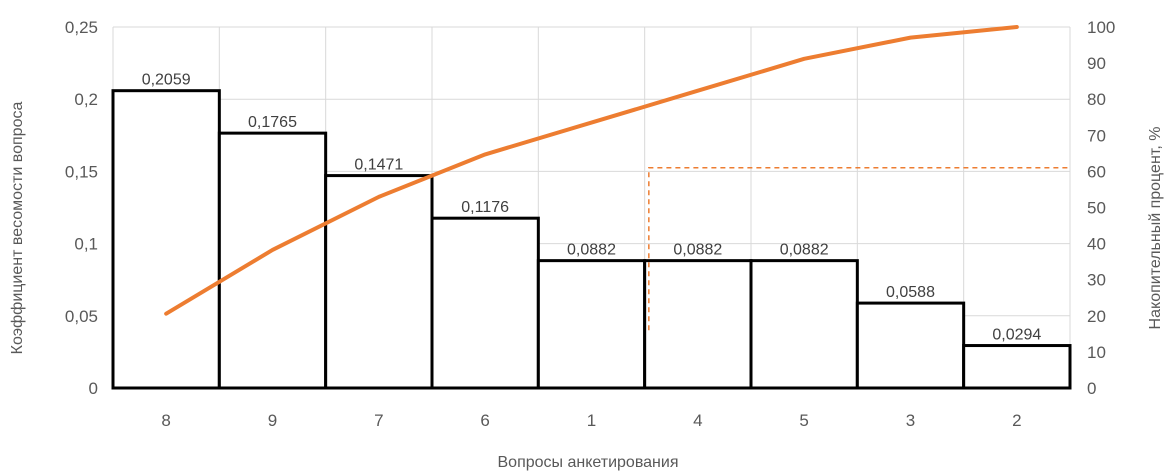  I want to click on x-tick-label: 2, so click(1016, 420).